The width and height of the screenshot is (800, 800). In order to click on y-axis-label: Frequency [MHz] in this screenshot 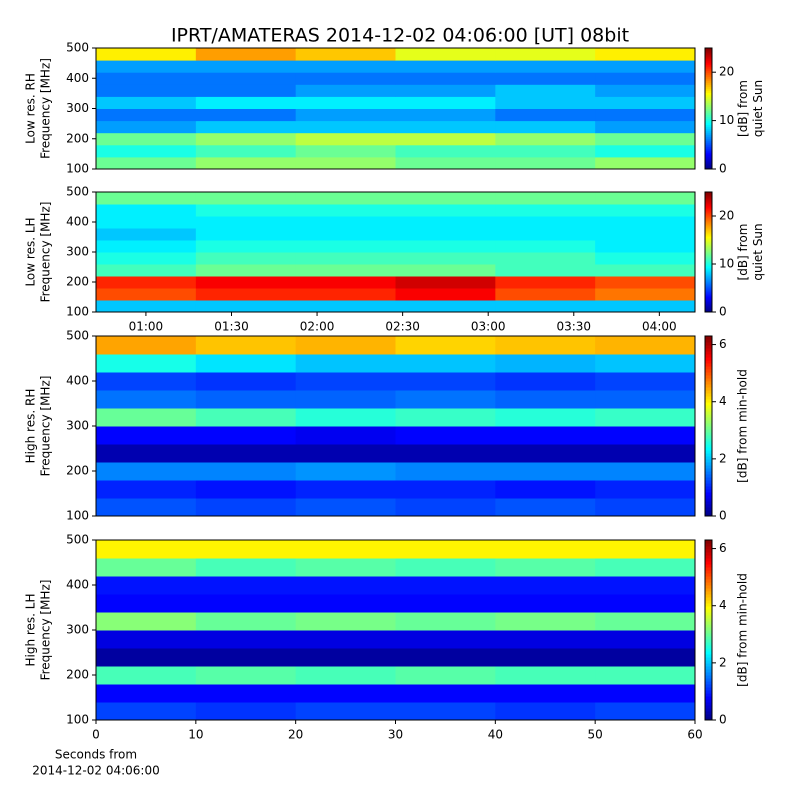, I will do `click(46, 108)`.